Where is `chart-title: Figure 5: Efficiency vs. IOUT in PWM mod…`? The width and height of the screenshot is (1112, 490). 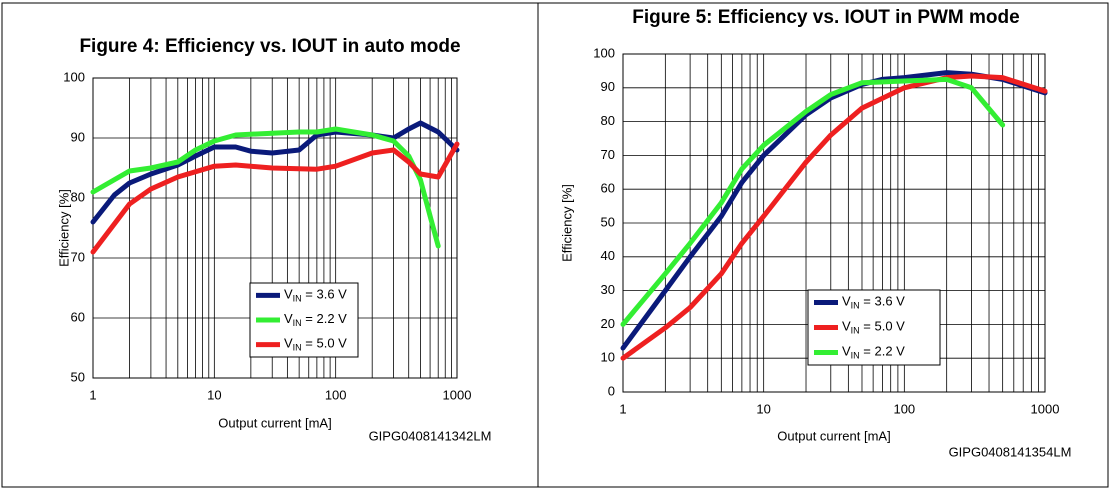
chart-title: Figure 5: Efficiency vs. IOUT in PWM mod… is located at coordinates (825, 17).